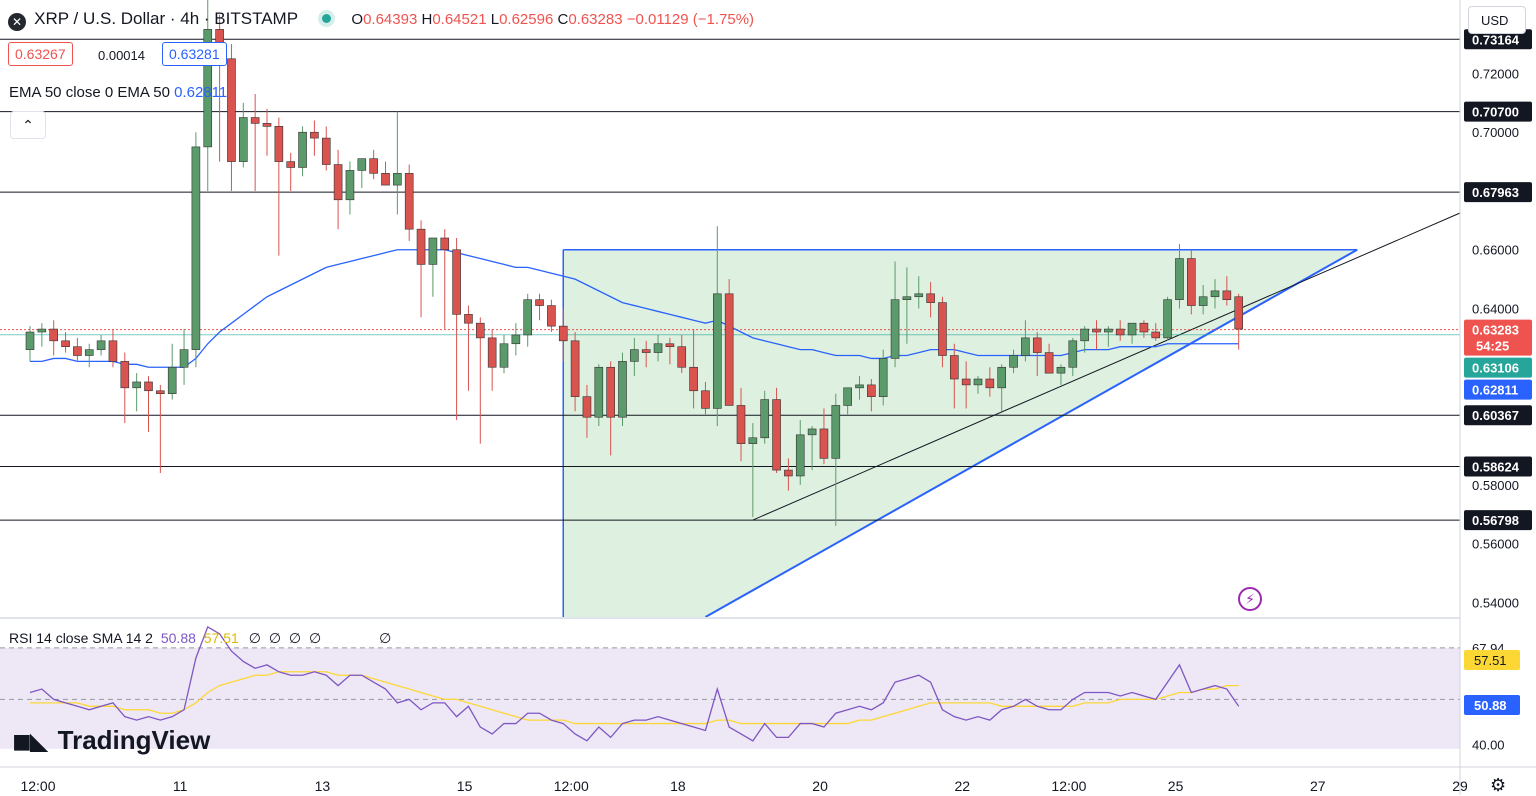 This screenshot has width=1536, height=796. I want to click on rsi-pane, so click(730, 687).